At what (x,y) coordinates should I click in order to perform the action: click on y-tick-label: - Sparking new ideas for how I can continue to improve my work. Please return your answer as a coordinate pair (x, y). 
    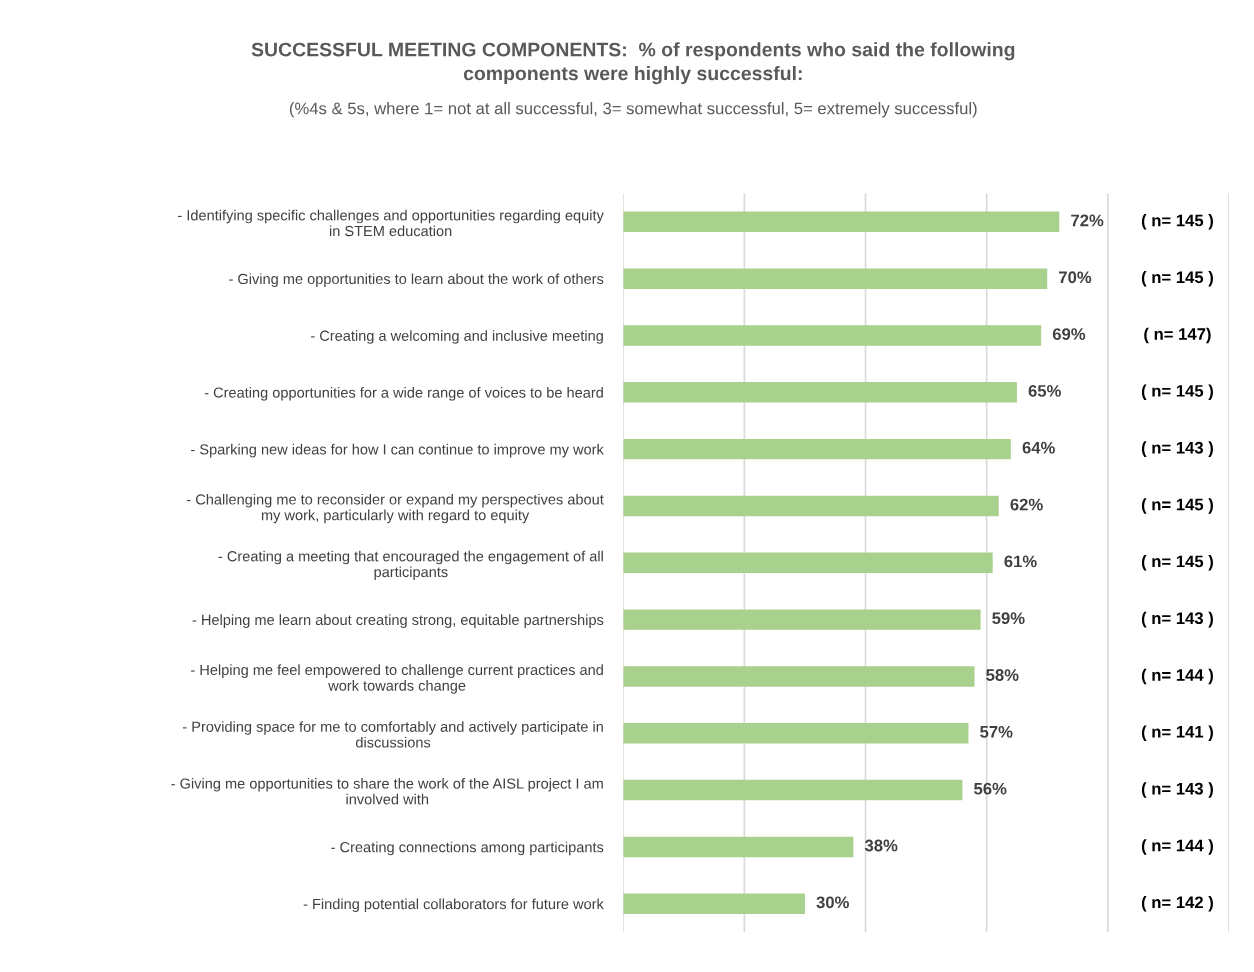
    Looking at the image, I should click on (397, 450).